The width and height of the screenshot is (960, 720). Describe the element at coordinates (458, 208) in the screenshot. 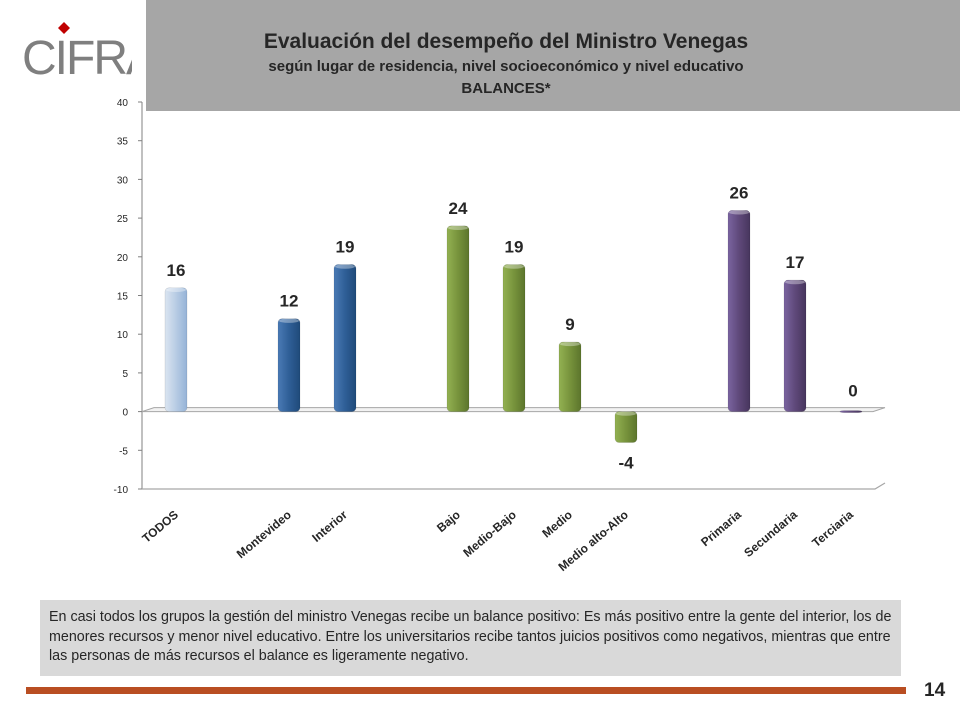

I see `data-label: 24` at that location.